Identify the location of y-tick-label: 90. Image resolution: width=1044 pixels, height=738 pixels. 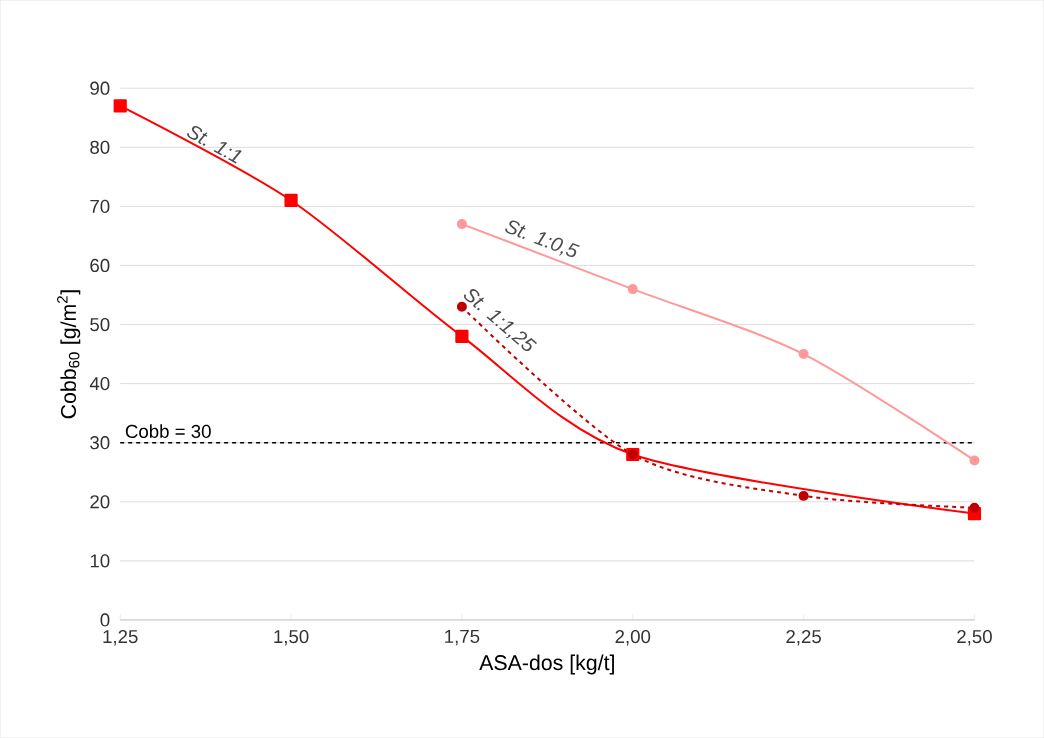
(100, 88).